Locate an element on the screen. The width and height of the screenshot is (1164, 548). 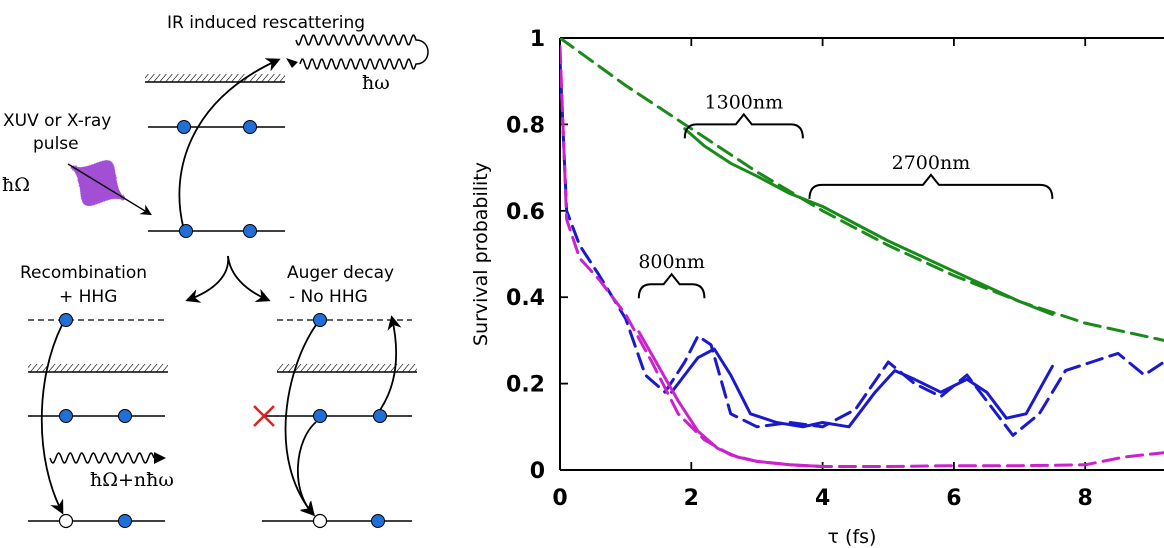
xuv-pulse-icon is located at coordinates (97, 183).